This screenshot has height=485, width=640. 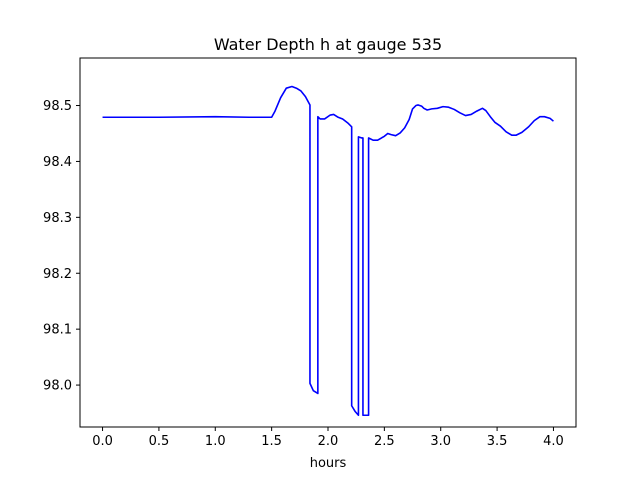 I want to click on x-tick-label: 0.0, so click(x=102, y=441).